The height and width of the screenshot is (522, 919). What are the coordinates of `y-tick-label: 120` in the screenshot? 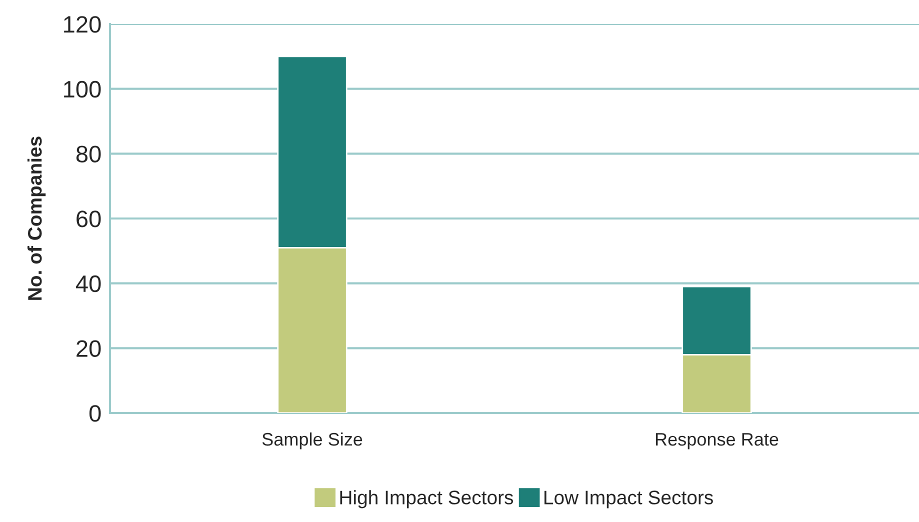 It's located at (82, 24).